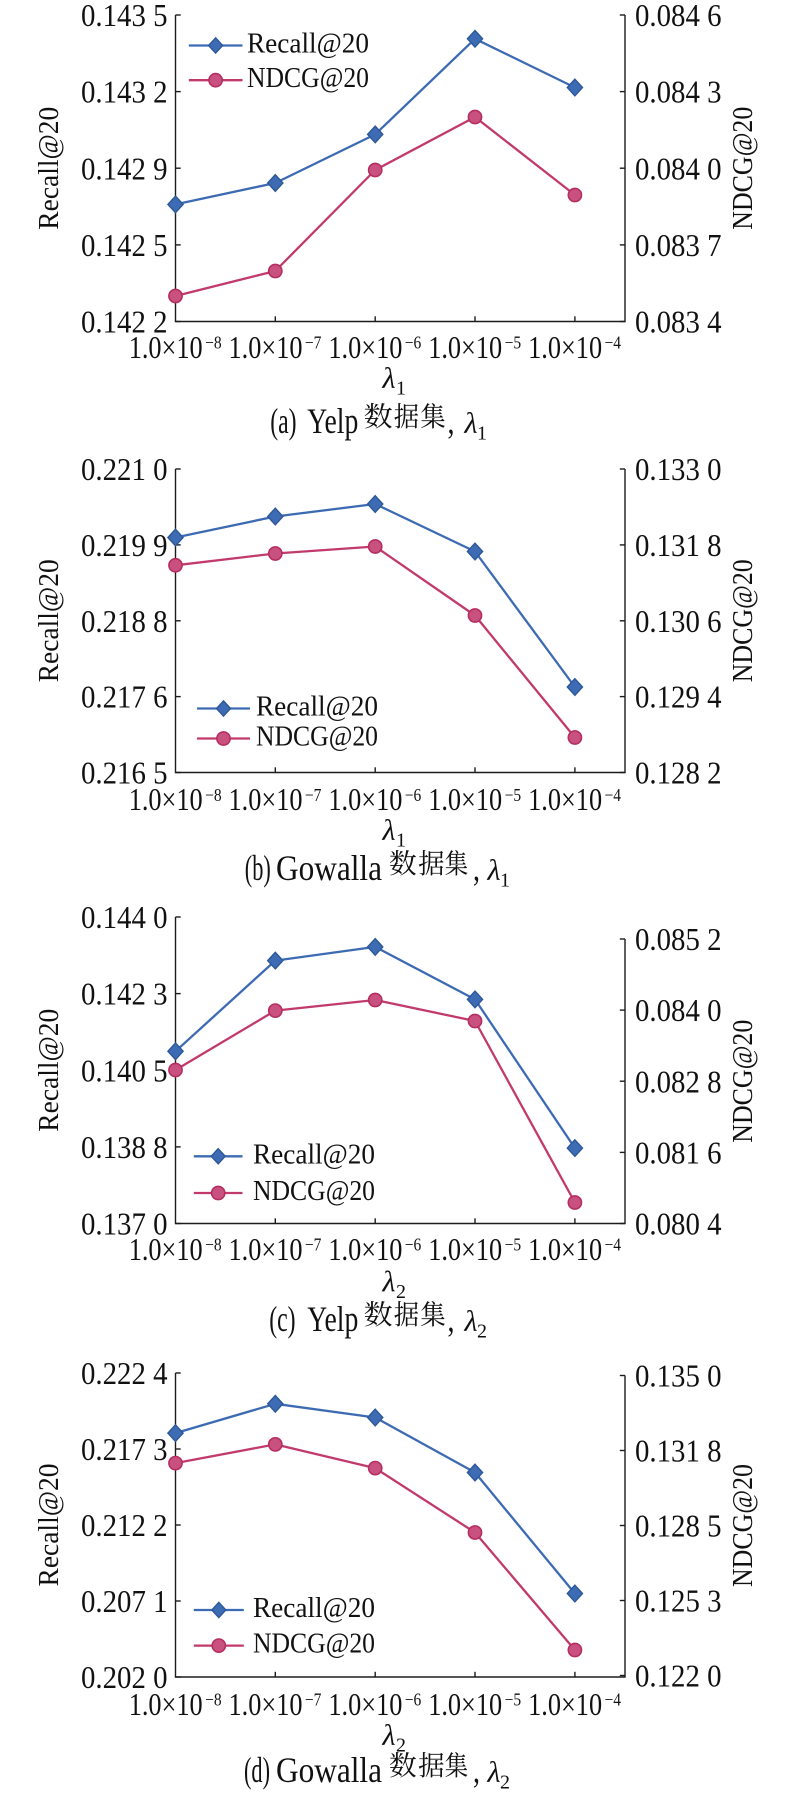  I want to click on svg-text: 0.122 0, so click(678, 1676).